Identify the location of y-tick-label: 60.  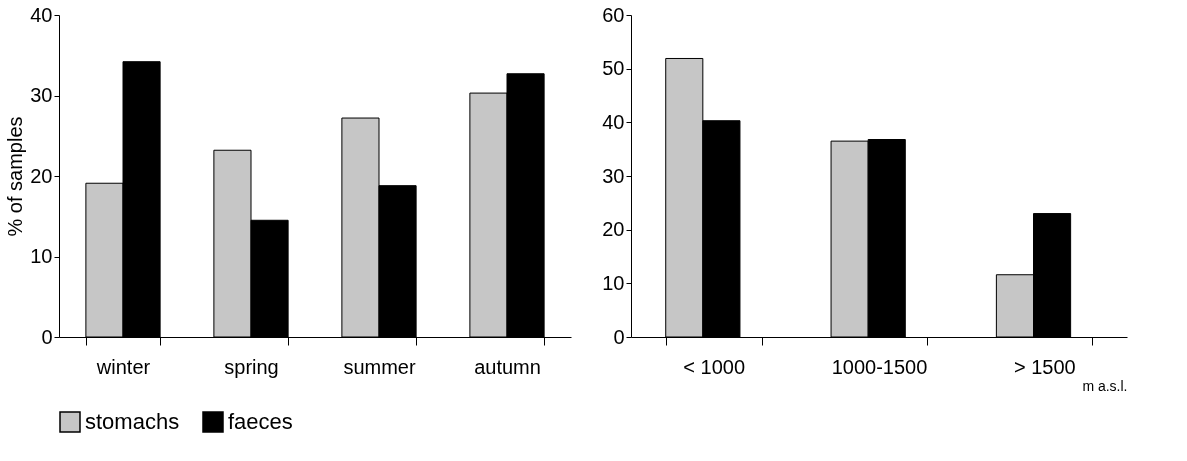
(613, 14).